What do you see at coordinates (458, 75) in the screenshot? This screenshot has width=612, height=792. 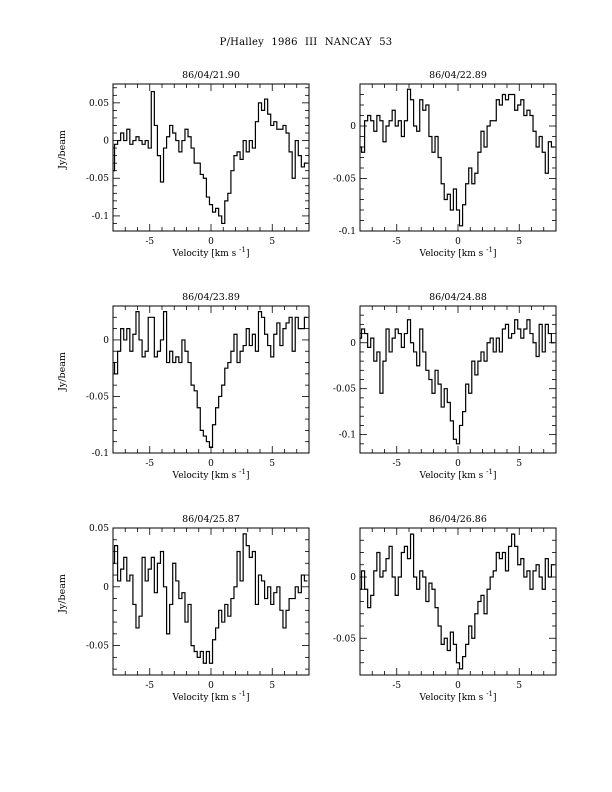 I see `panel-title: 86/04/22.89` at bounding box center [458, 75].